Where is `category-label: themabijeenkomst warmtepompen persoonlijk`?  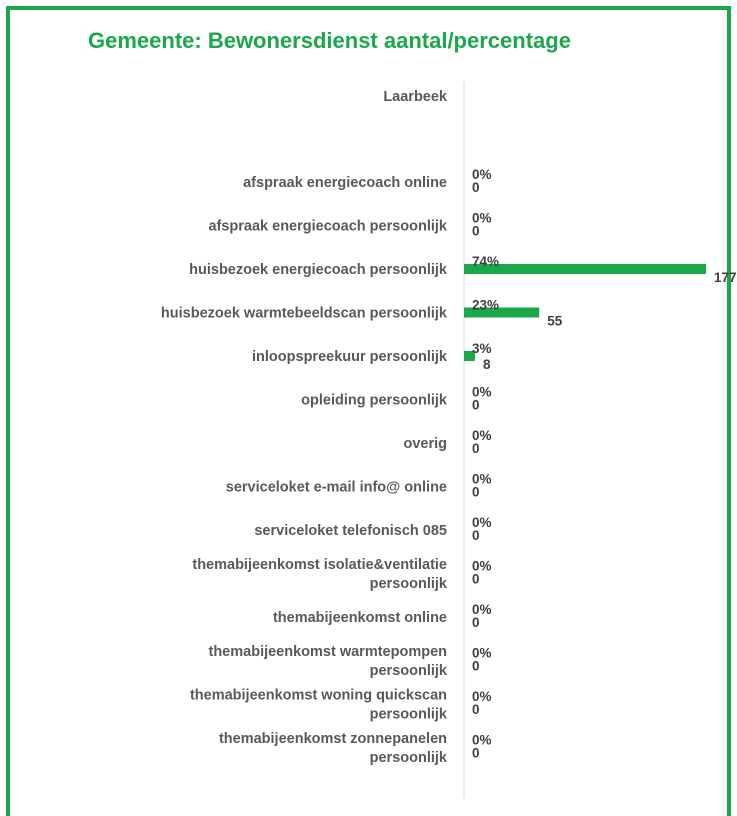 category-label: themabijeenkomst warmtepompen persoonlijk is located at coordinates (328, 661).